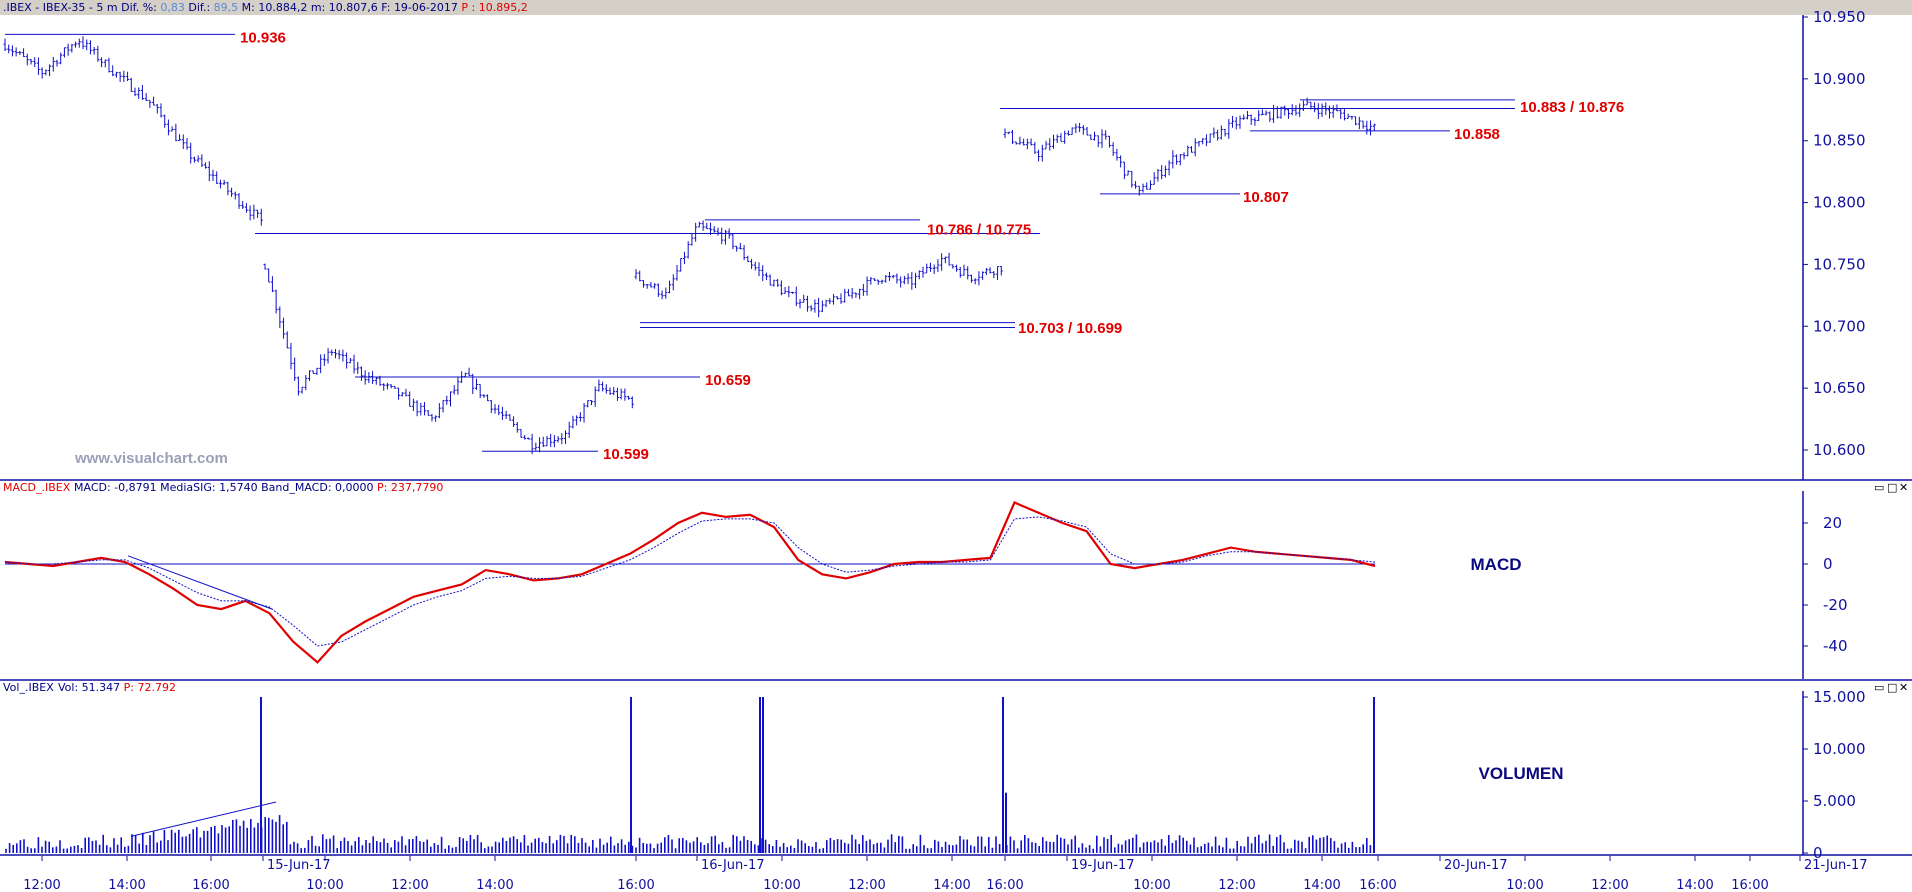  What do you see at coordinates (1832, 523) in the screenshot?
I see `macd-tick-label: 20` at bounding box center [1832, 523].